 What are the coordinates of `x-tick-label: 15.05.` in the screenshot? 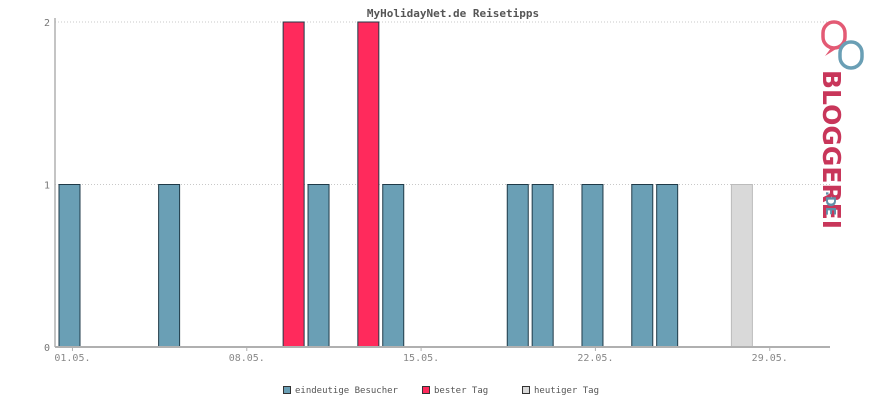 It's located at (421, 358).